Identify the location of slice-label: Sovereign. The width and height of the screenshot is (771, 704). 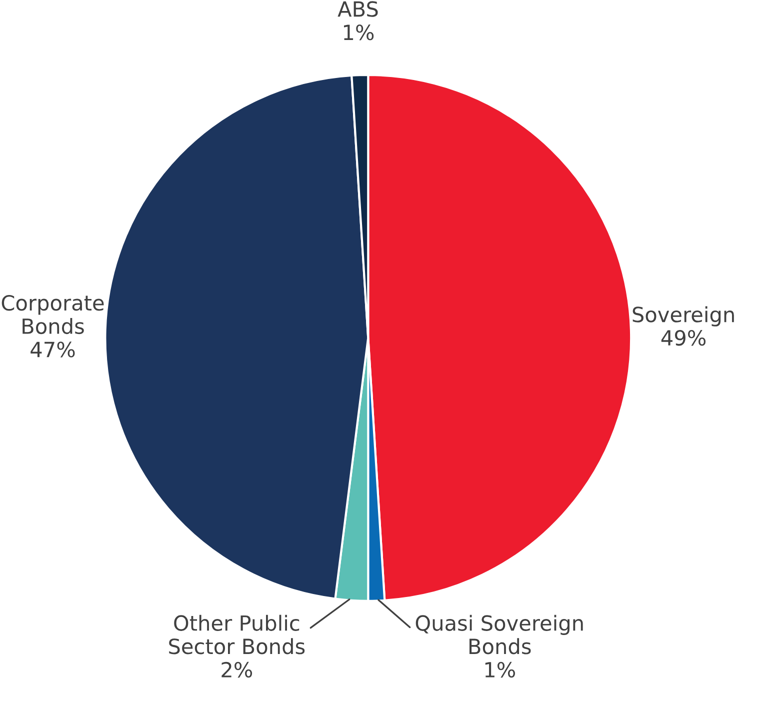
(683, 316).